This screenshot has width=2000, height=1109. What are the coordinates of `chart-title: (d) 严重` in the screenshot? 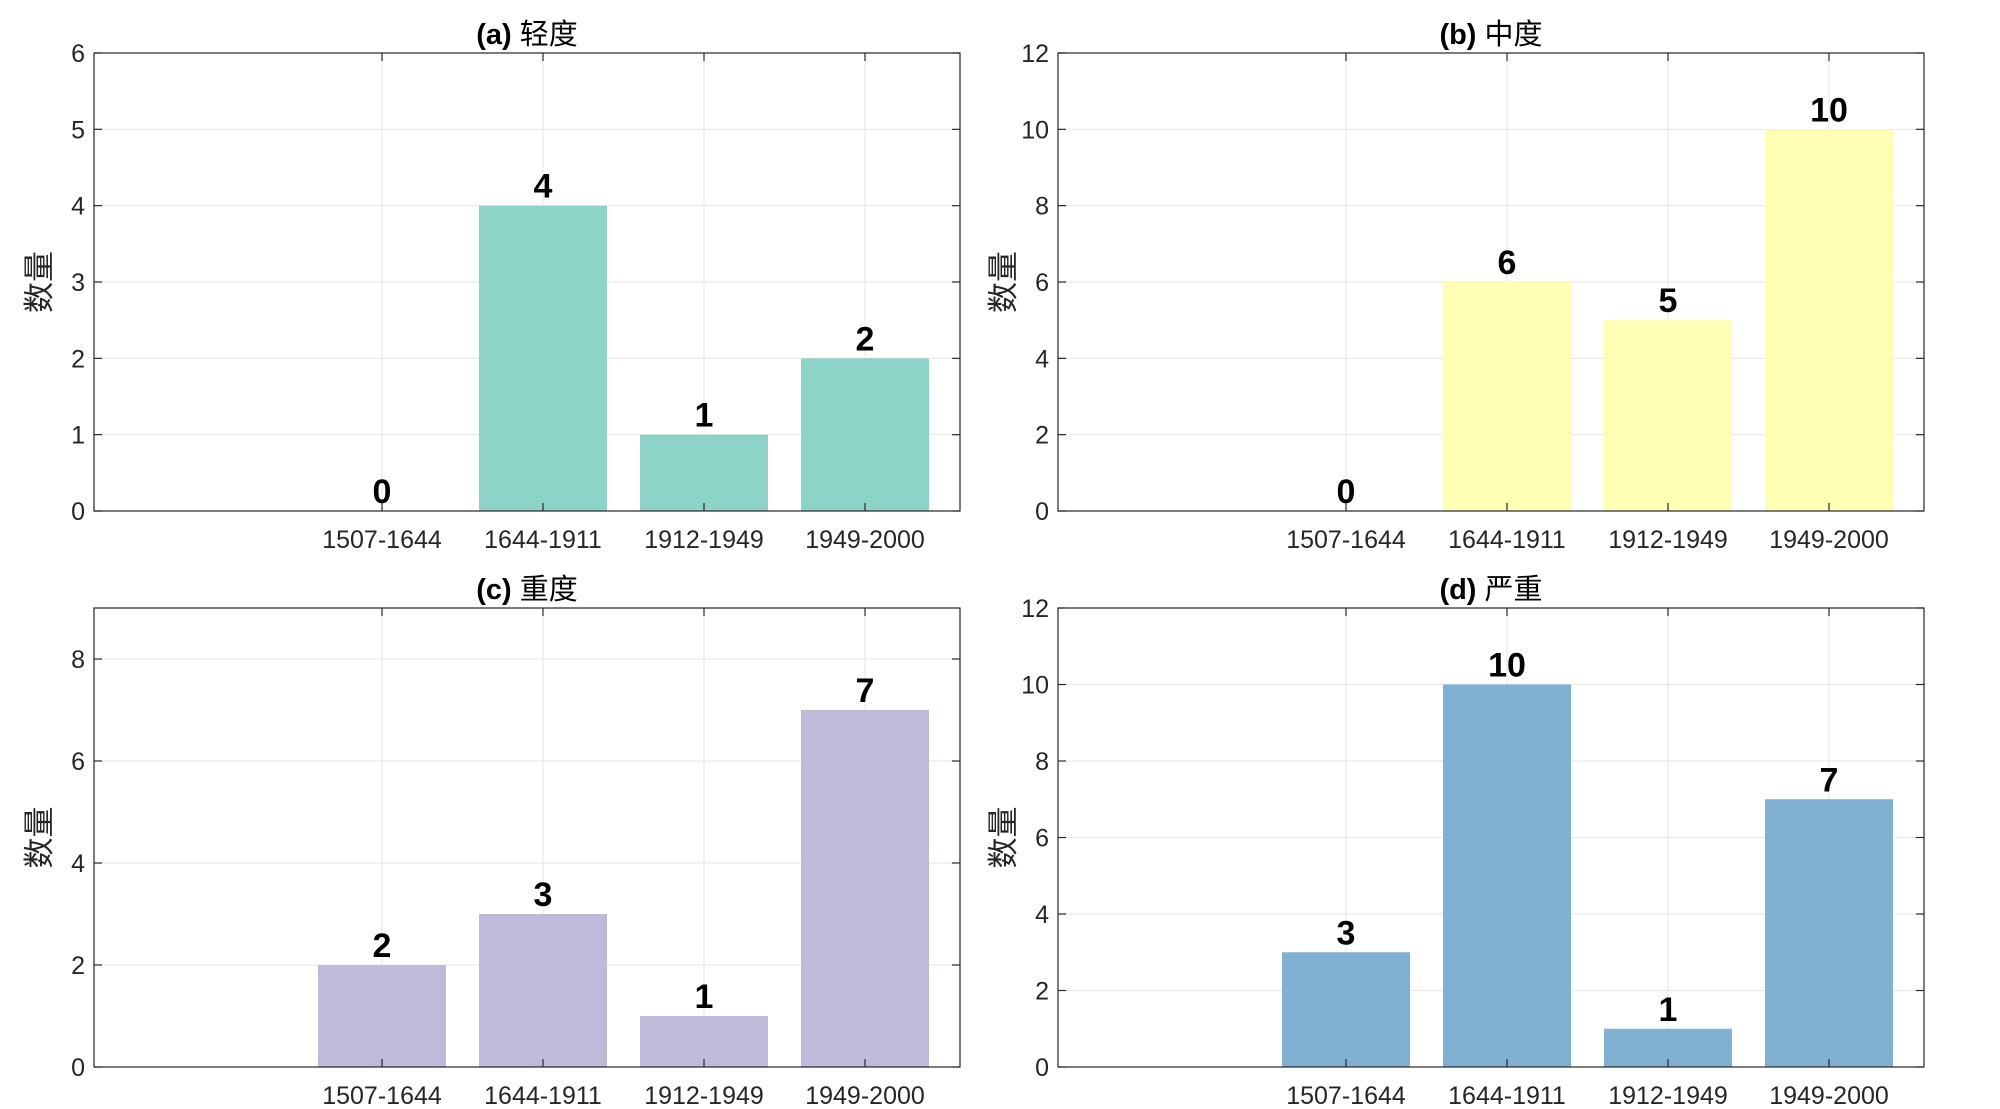 It's located at (1490, 589).